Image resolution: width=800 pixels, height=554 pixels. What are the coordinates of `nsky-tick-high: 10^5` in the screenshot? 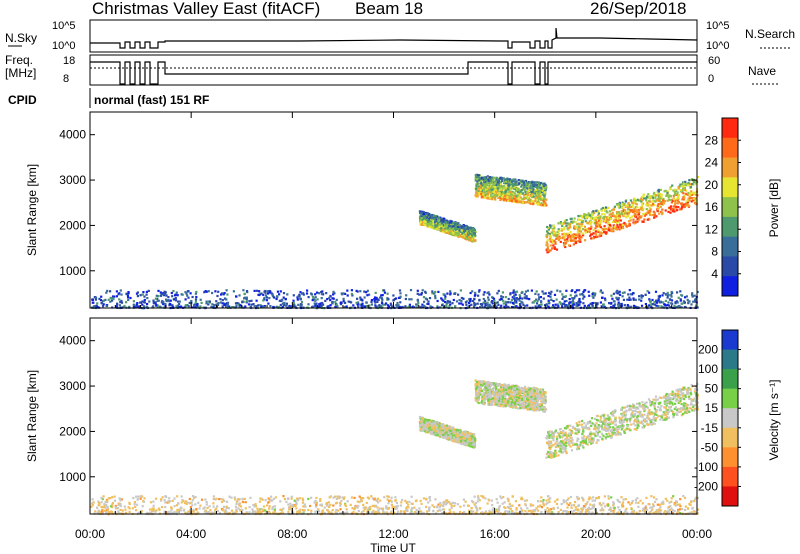 It's located at (64, 26).